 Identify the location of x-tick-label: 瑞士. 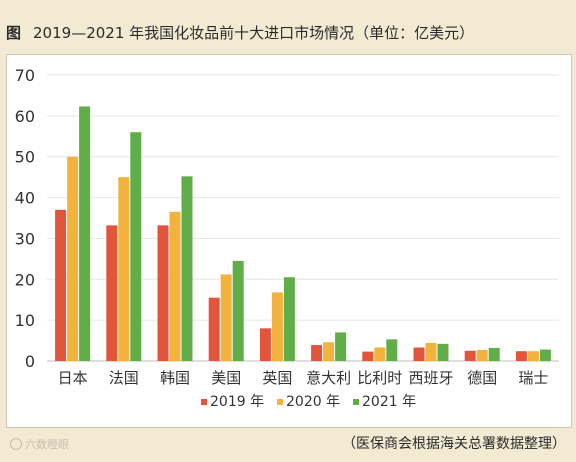
(533, 378).